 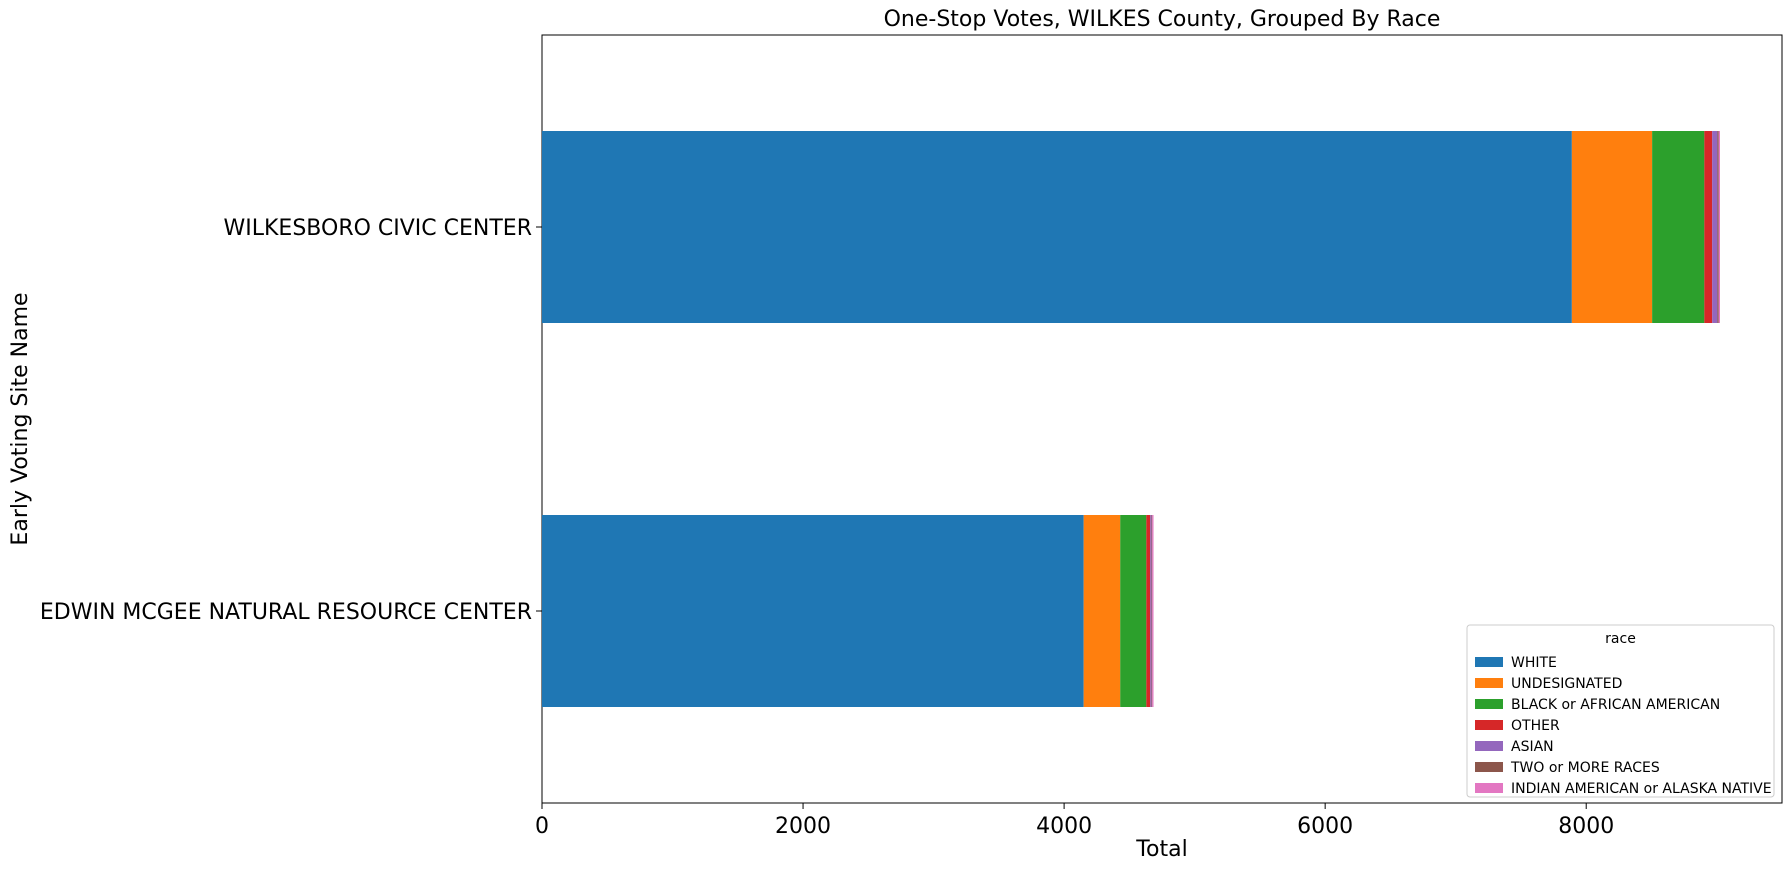 I want to click on bar-wilkesboro-civic-center-two-or-more-races, so click(x=1718, y=227).